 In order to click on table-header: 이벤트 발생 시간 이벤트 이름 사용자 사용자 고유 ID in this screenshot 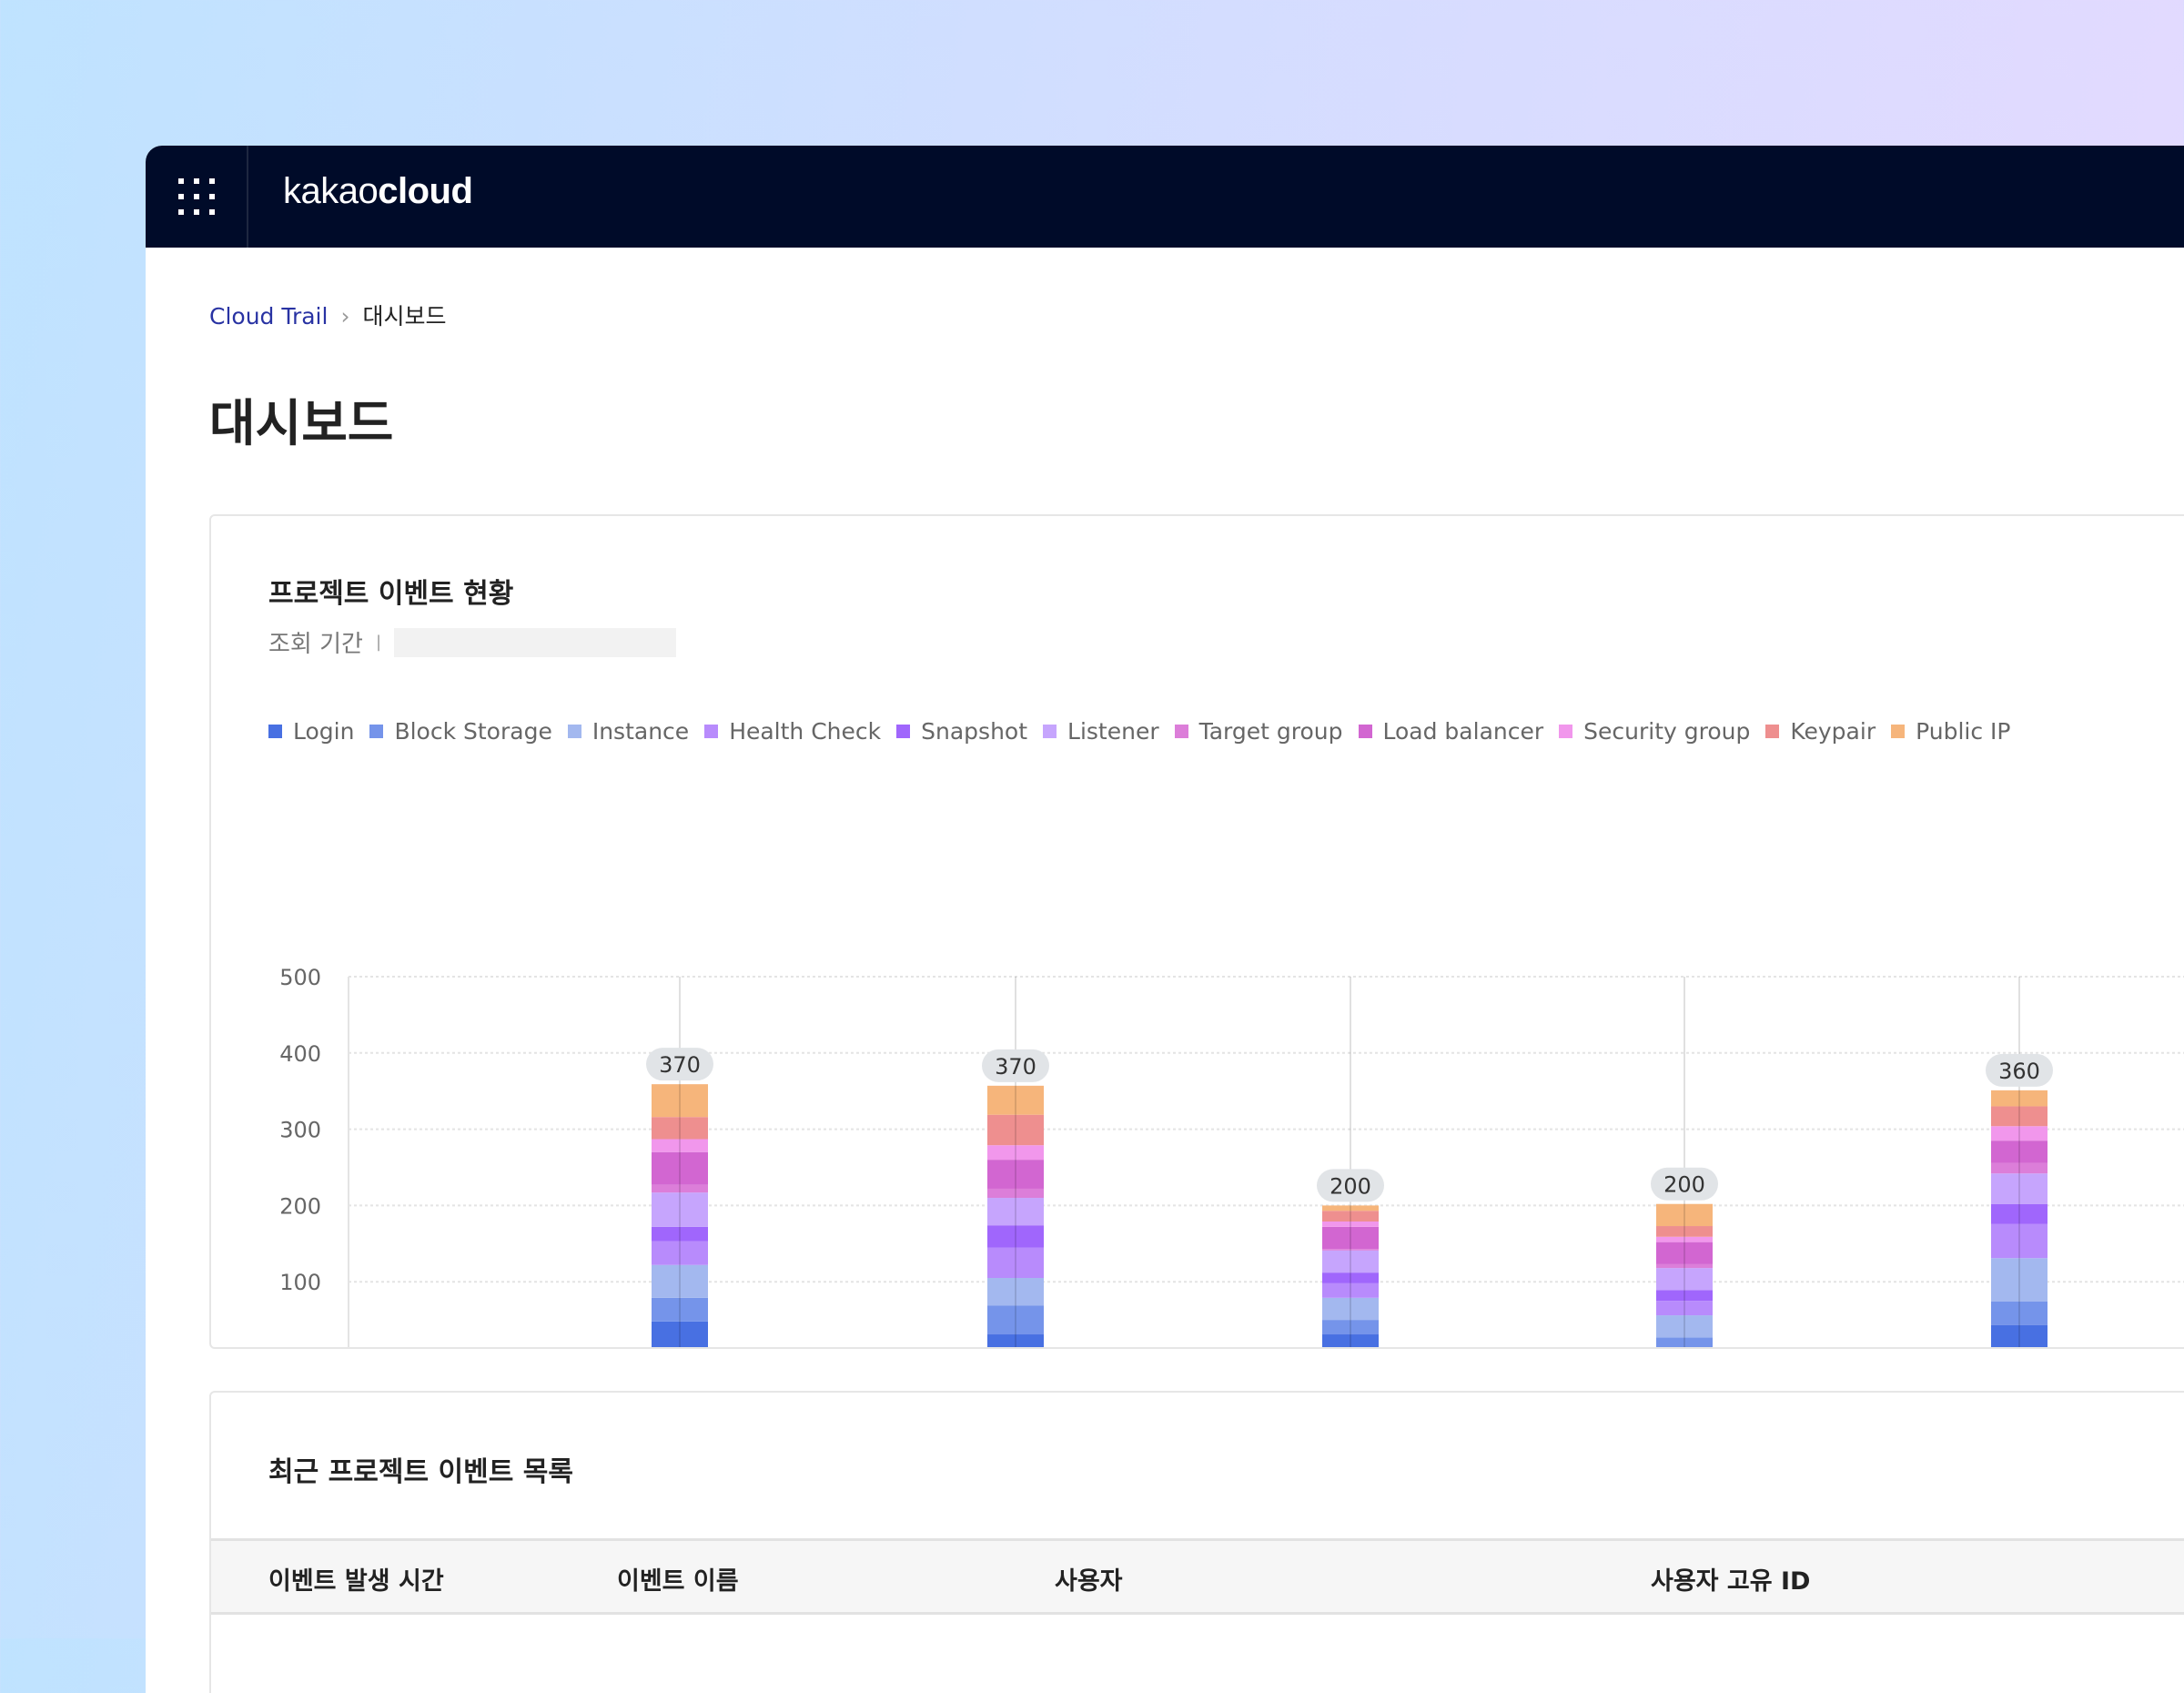, I will do `click(1197, 1576)`.